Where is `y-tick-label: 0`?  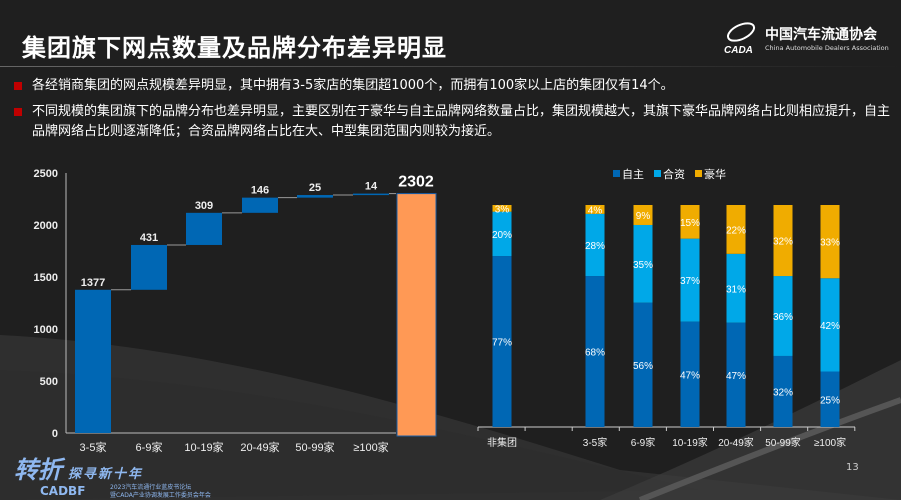
y-tick-label: 0 is located at coordinates (55, 434).